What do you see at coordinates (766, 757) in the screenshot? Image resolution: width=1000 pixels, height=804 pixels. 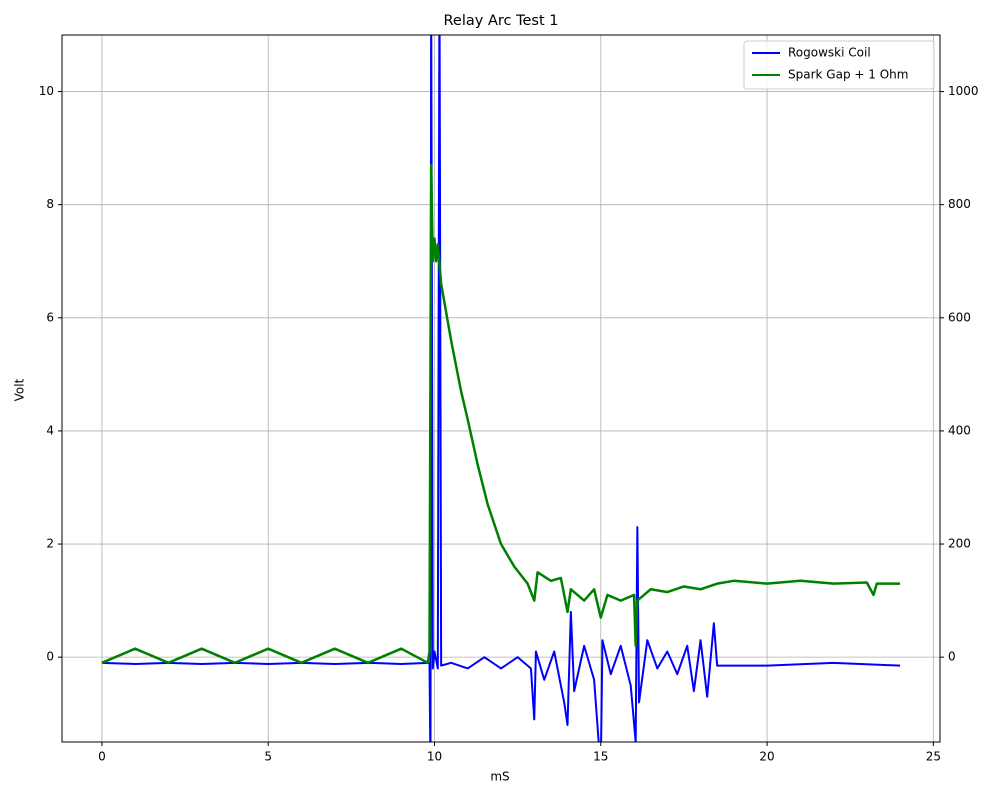 I see `x-tick-label: 20` at bounding box center [766, 757].